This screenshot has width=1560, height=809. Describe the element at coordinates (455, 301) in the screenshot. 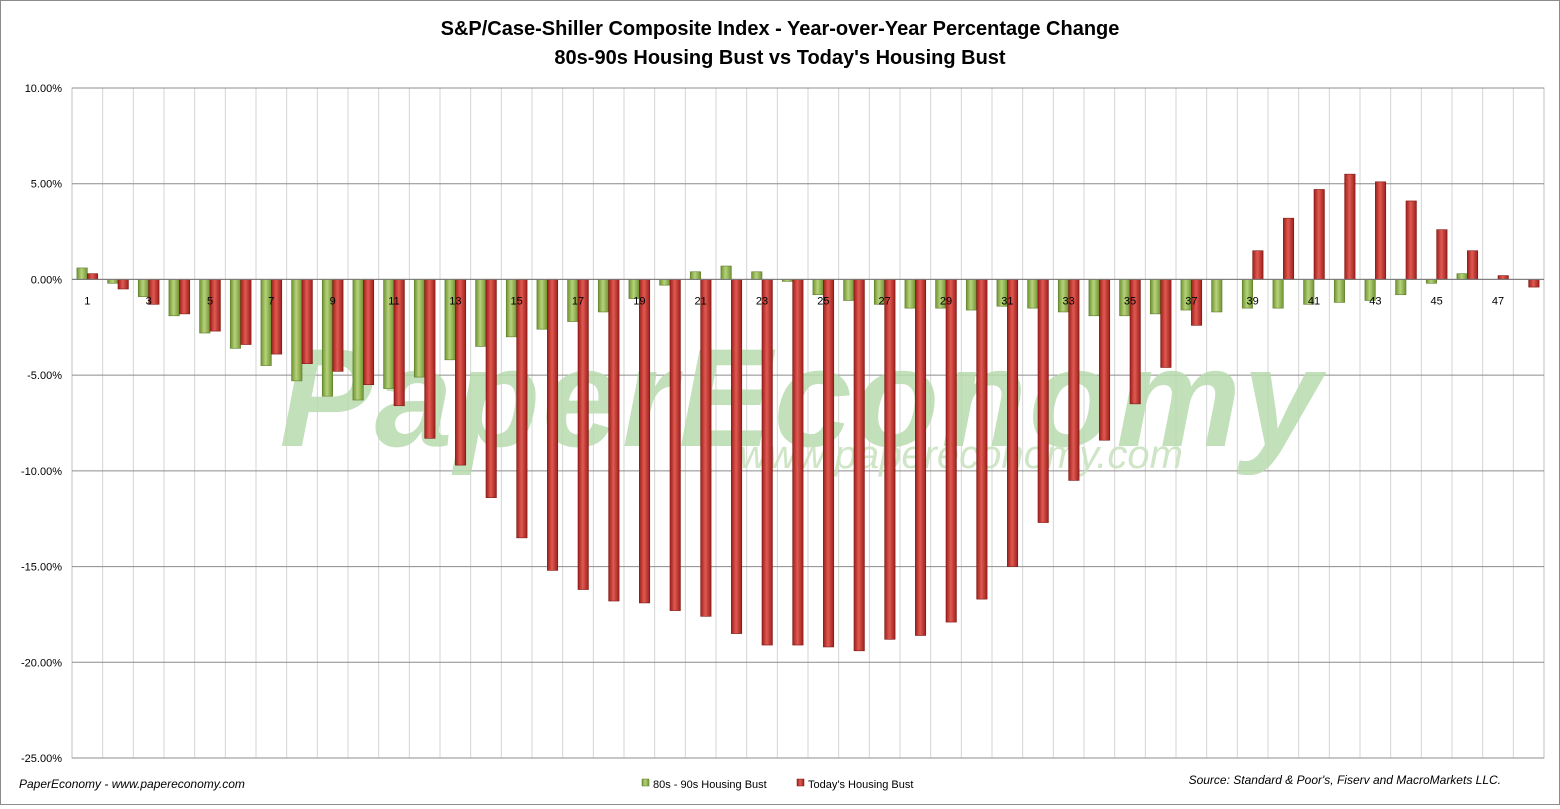

I see `x-tick-label: 13` at that location.